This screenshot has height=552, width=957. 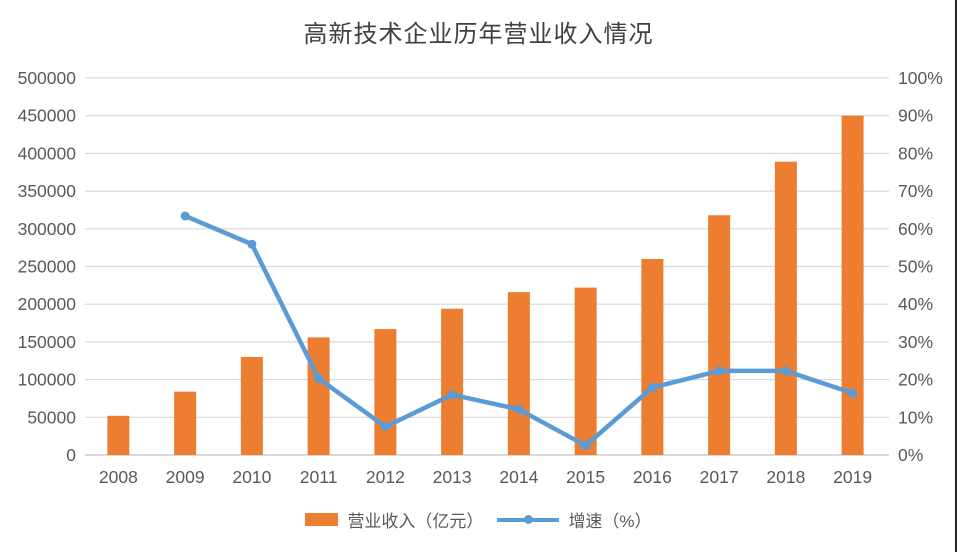 What do you see at coordinates (452, 395) in the screenshot?
I see `line-point-2013` at bounding box center [452, 395].